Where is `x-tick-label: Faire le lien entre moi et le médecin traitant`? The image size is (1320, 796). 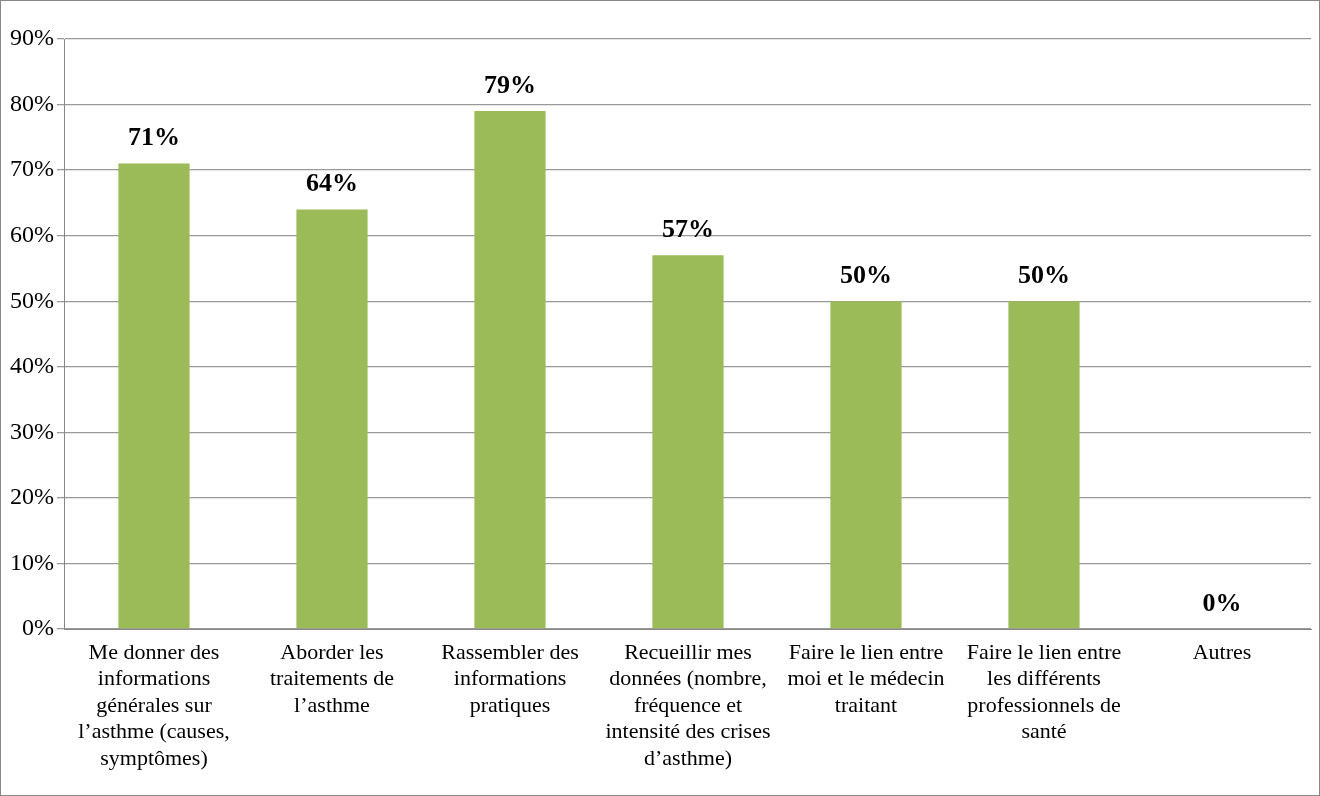 x-tick-label: Faire le lien entre moi et le médecin traitant is located at coordinates (866, 677).